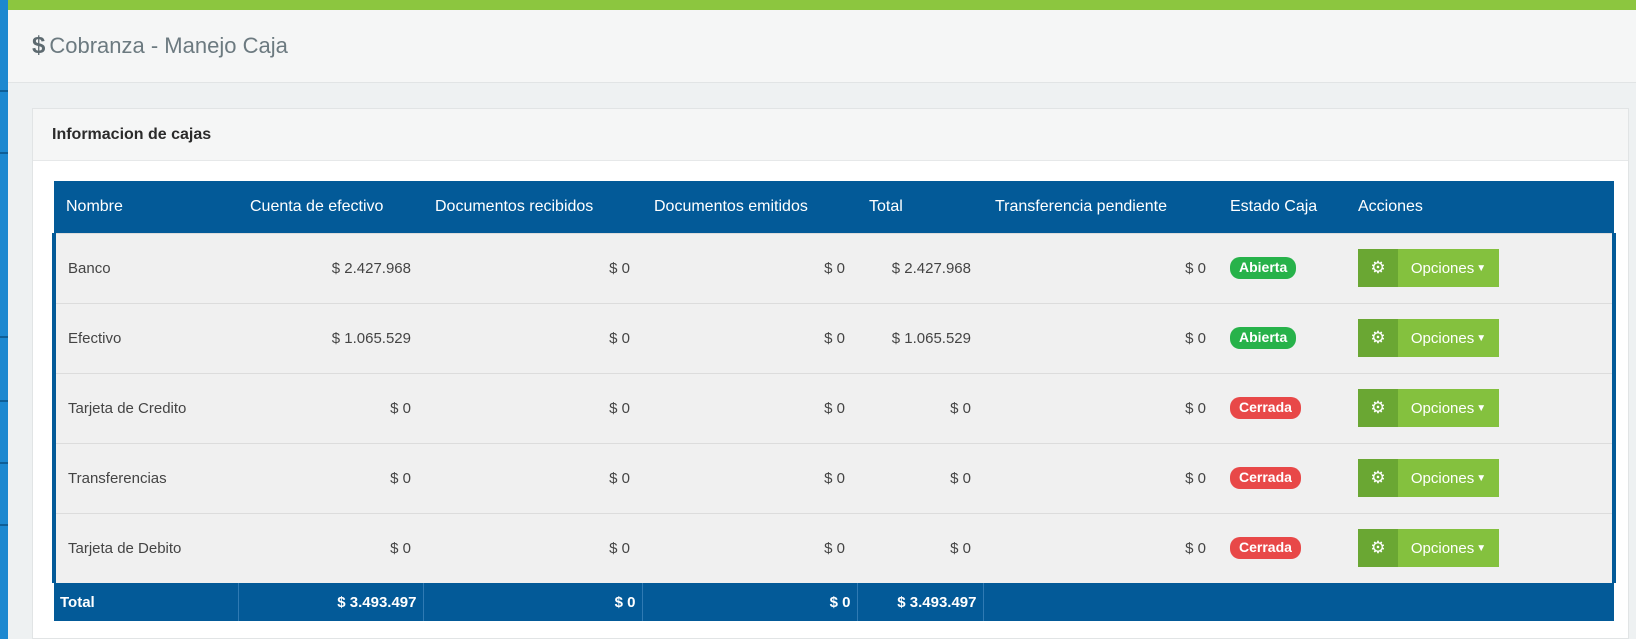  I want to click on page-title-text: Cobranza - Manejo Caja, so click(168, 45).